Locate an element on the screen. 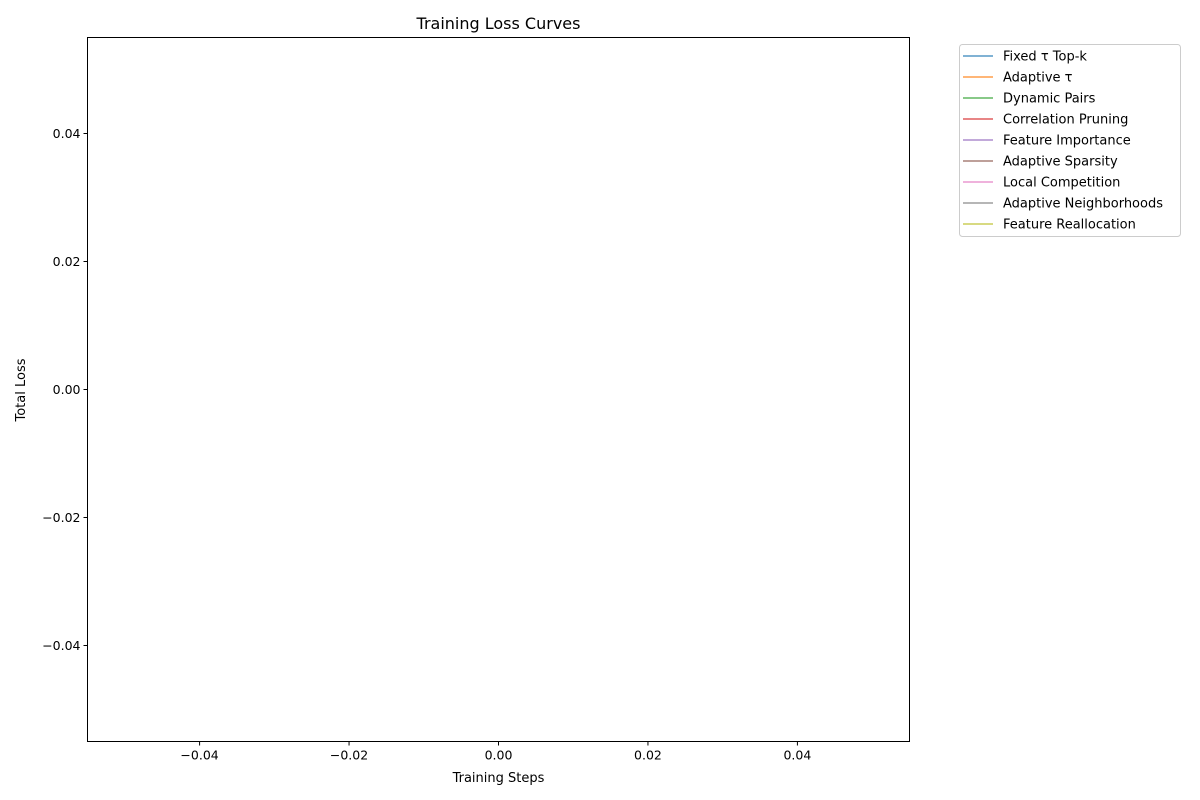  x-tick-label: −0.02 is located at coordinates (349, 755).